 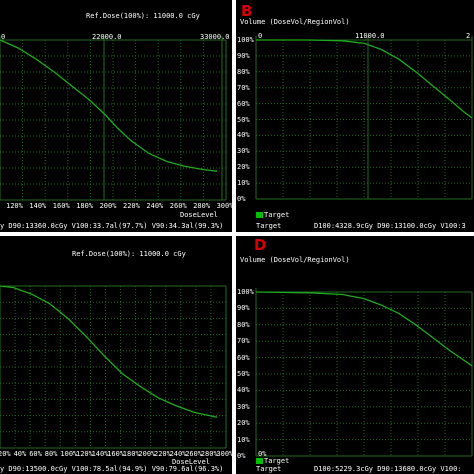 What do you see at coordinates (35, 454) in the screenshot?
I see `x-tick-label: 60%` at bounding box center [35, 454].